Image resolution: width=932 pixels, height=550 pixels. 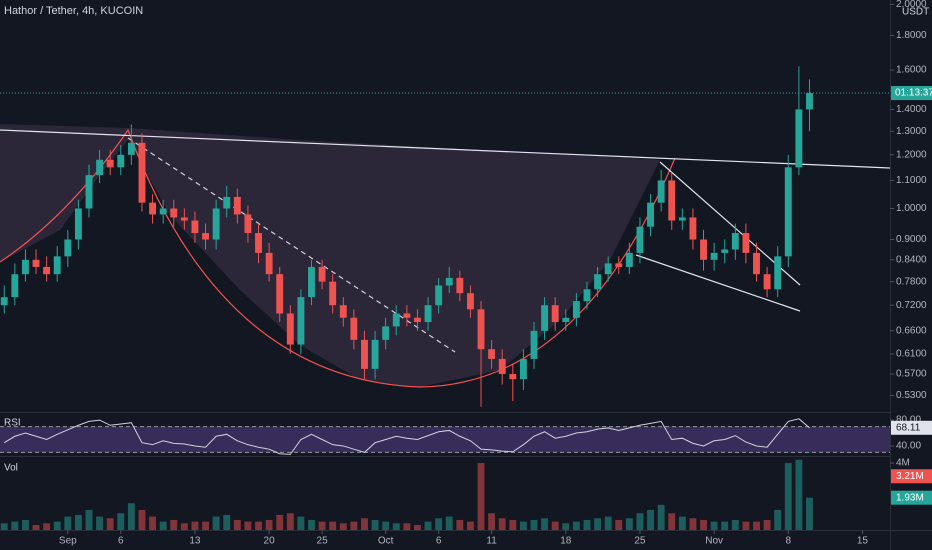 I want to click on x-tick-label: 18, so click(x=566, y=541).